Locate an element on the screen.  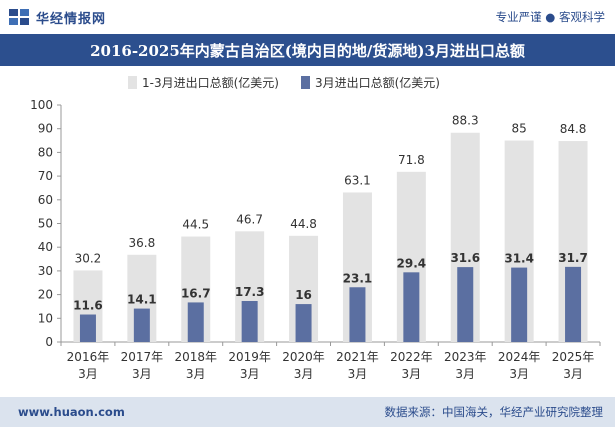
brand-logo-icon is located at coordinates (19, 17).